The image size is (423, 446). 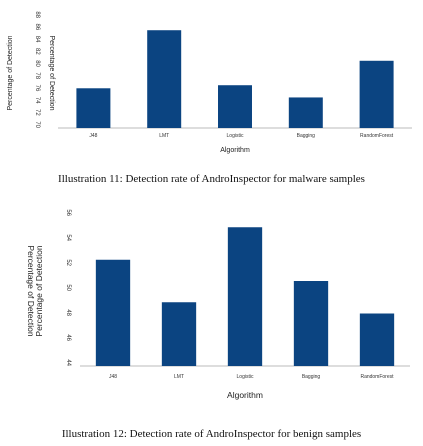 What do you see at coordinates (37, 112) in the screenshot?
I see `y-tick-label: 72` at bounding box center [37, 112].